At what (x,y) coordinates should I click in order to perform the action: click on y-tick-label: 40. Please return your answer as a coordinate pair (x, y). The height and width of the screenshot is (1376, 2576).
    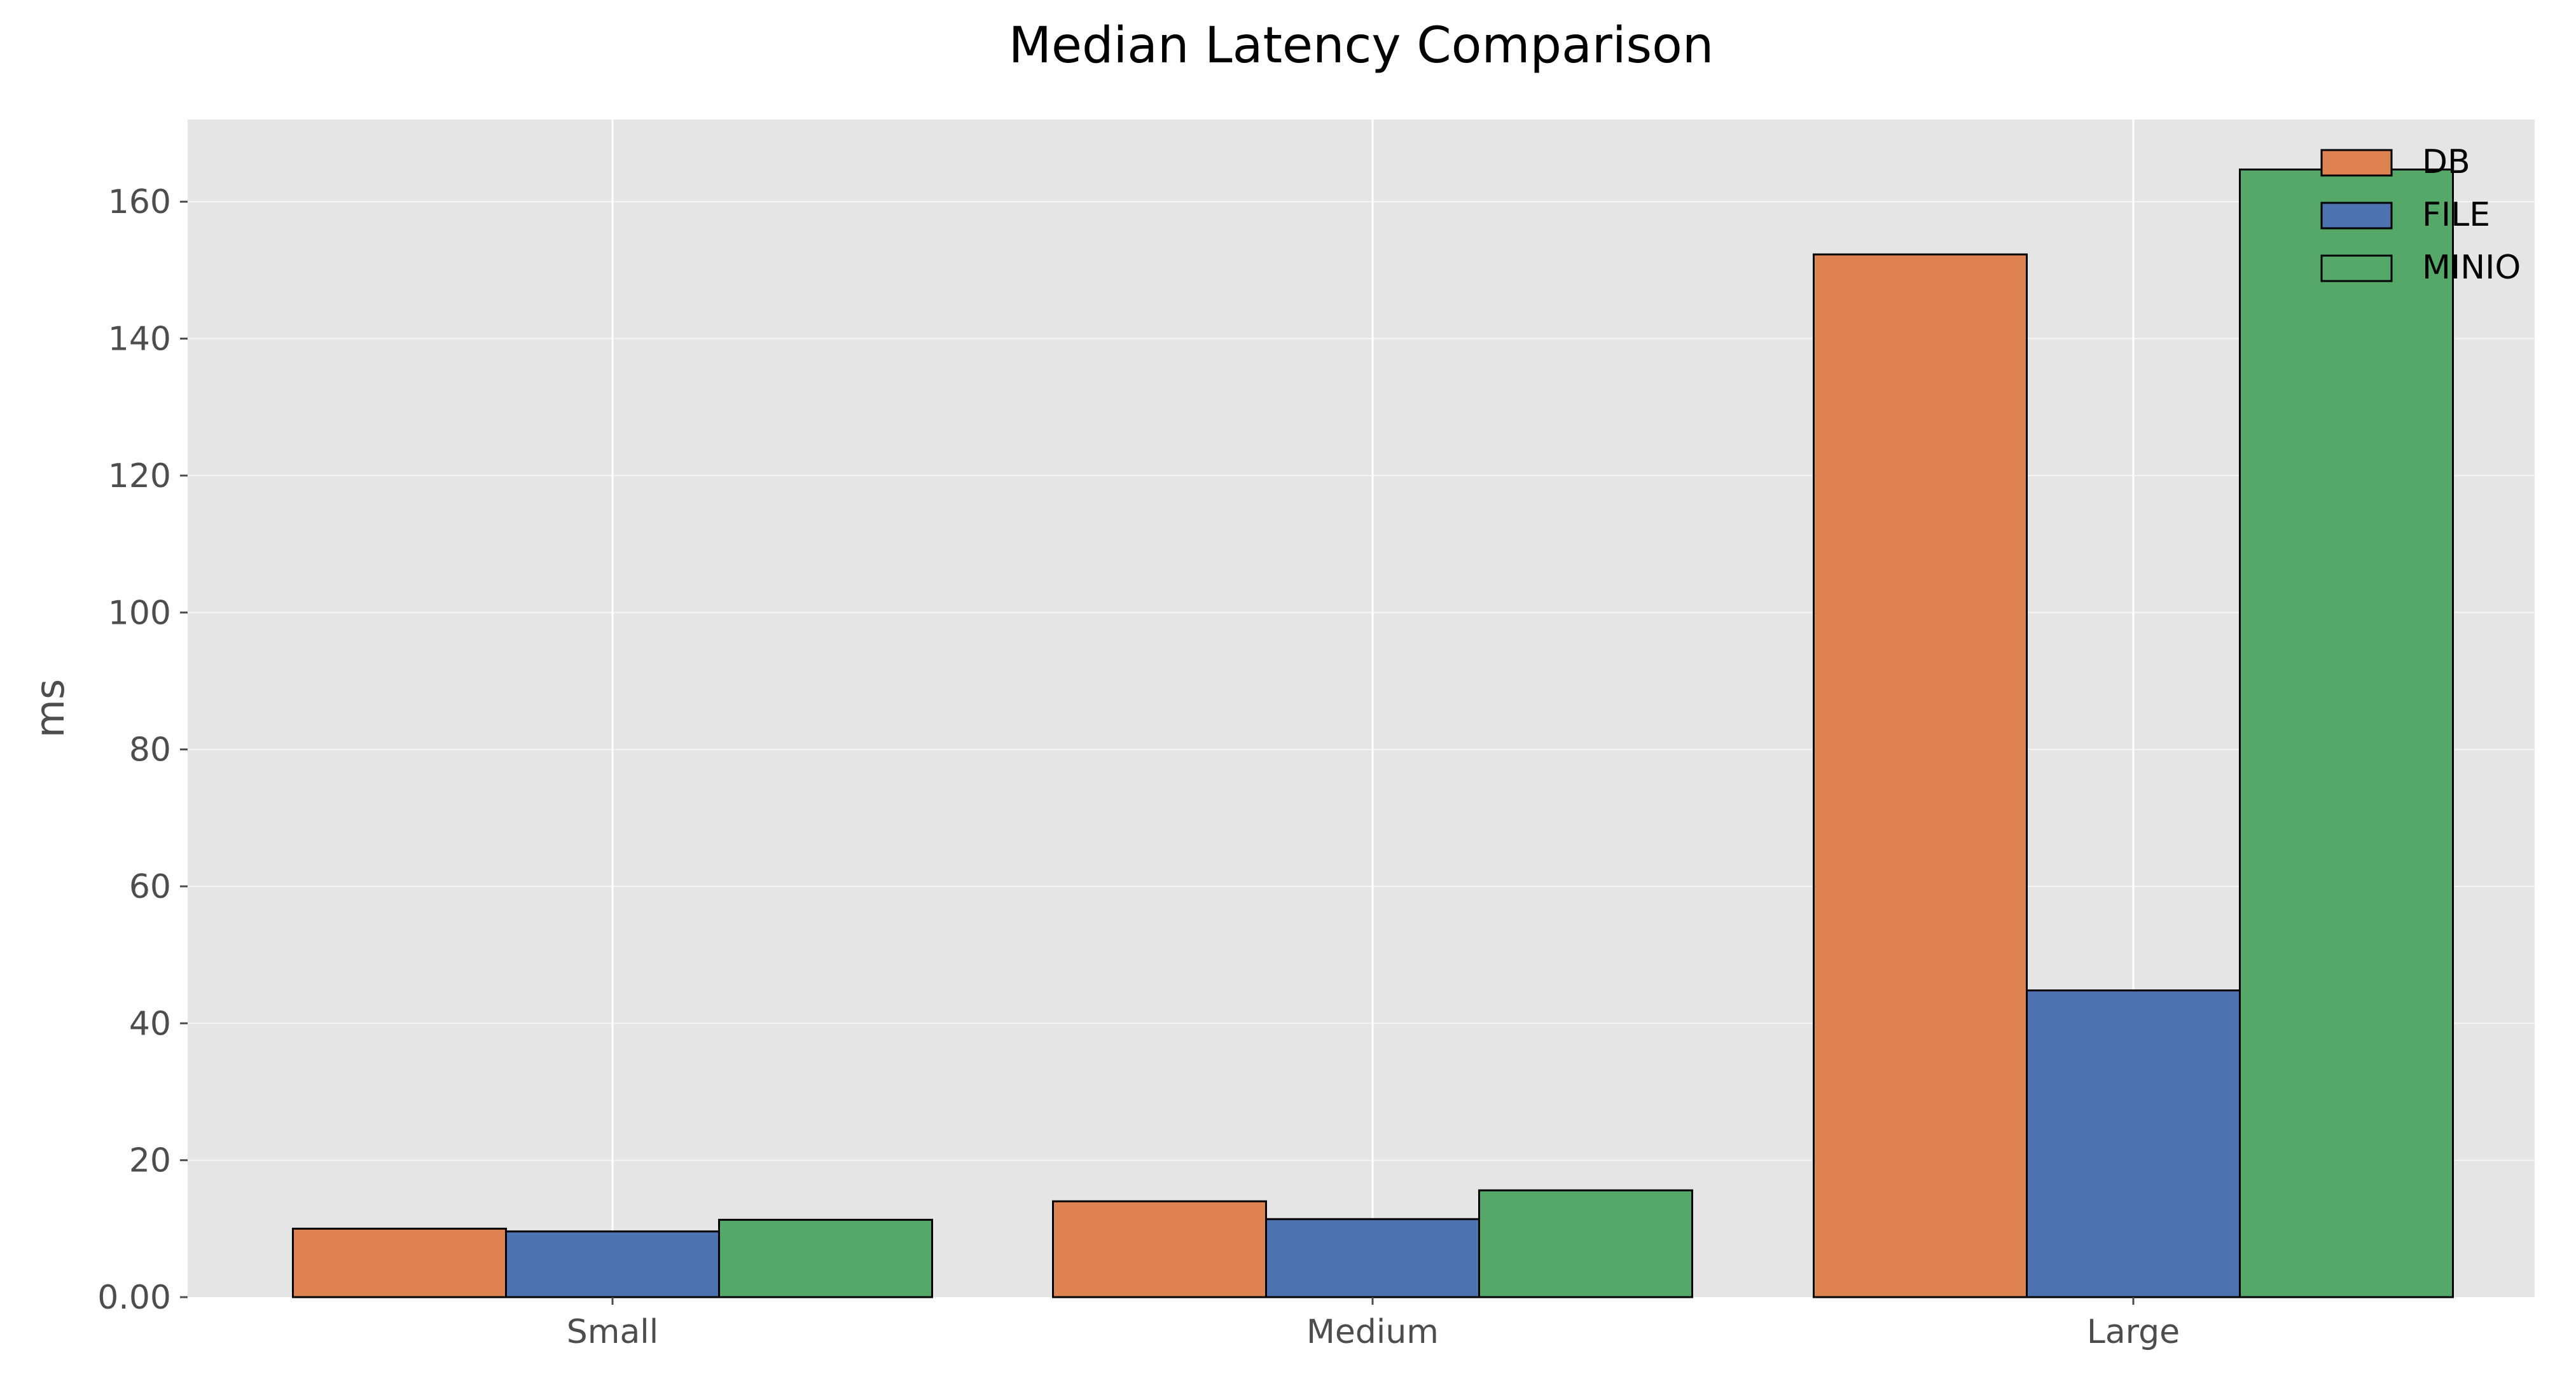
    Looking at the image, I should click on (150, 1024).